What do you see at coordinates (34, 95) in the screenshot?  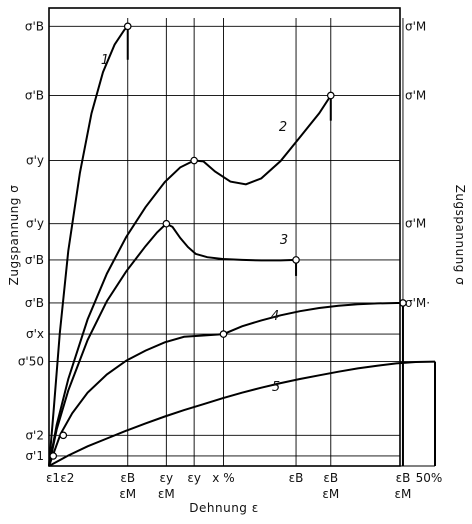 I see `y-tick-label-left-1: σ'B` at bounding box center [34, 95].